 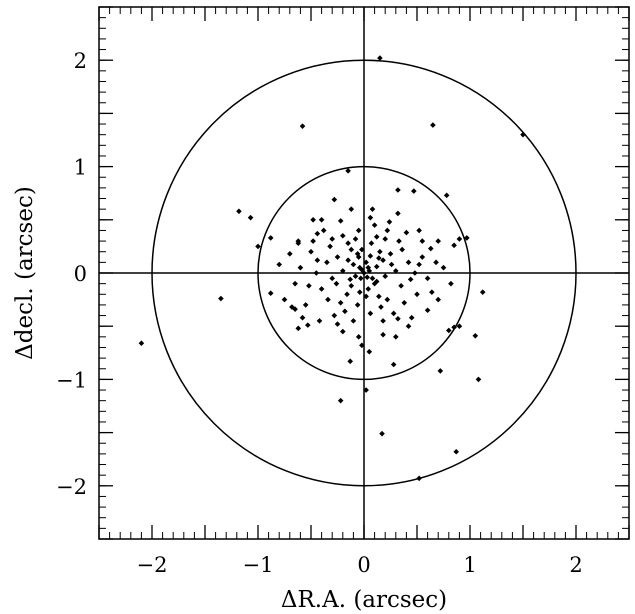 I want to click on x-axis-label: ΔR.A. (arcsec), so click(x=364, y=600).